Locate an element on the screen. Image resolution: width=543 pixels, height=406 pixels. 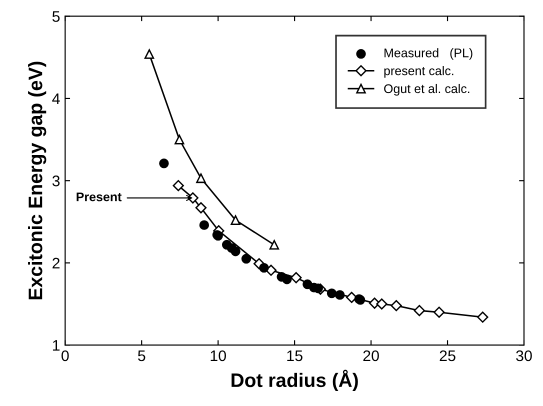
legend-label: present calc. is located at coordinates (419, 72).